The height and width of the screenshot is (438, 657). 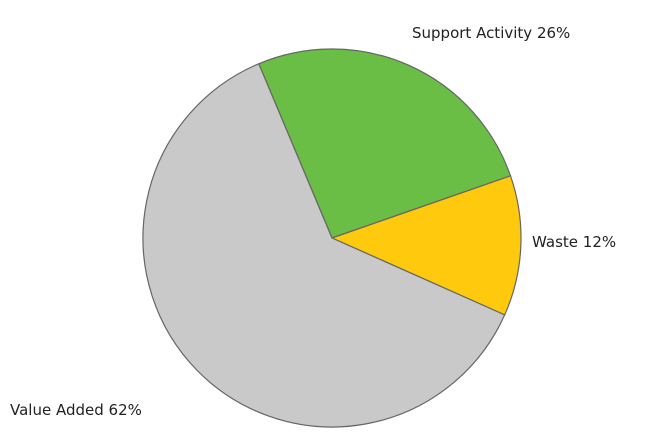 I want to click on slice-name: Waste, so click(x=555, y=242).